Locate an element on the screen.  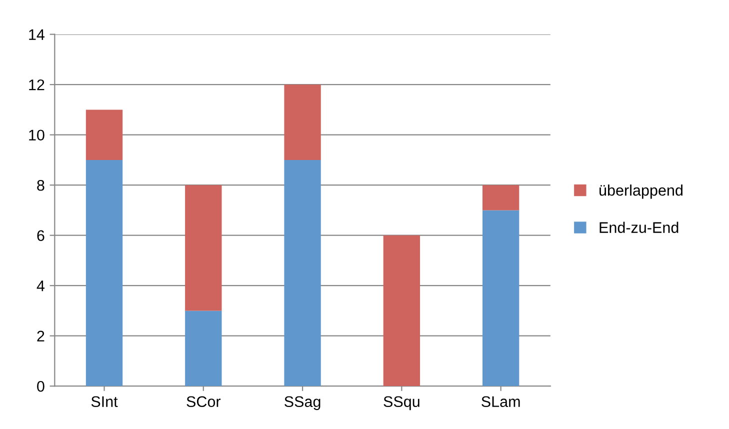
legend-label: überlappend is located at coordinates (641, 191).